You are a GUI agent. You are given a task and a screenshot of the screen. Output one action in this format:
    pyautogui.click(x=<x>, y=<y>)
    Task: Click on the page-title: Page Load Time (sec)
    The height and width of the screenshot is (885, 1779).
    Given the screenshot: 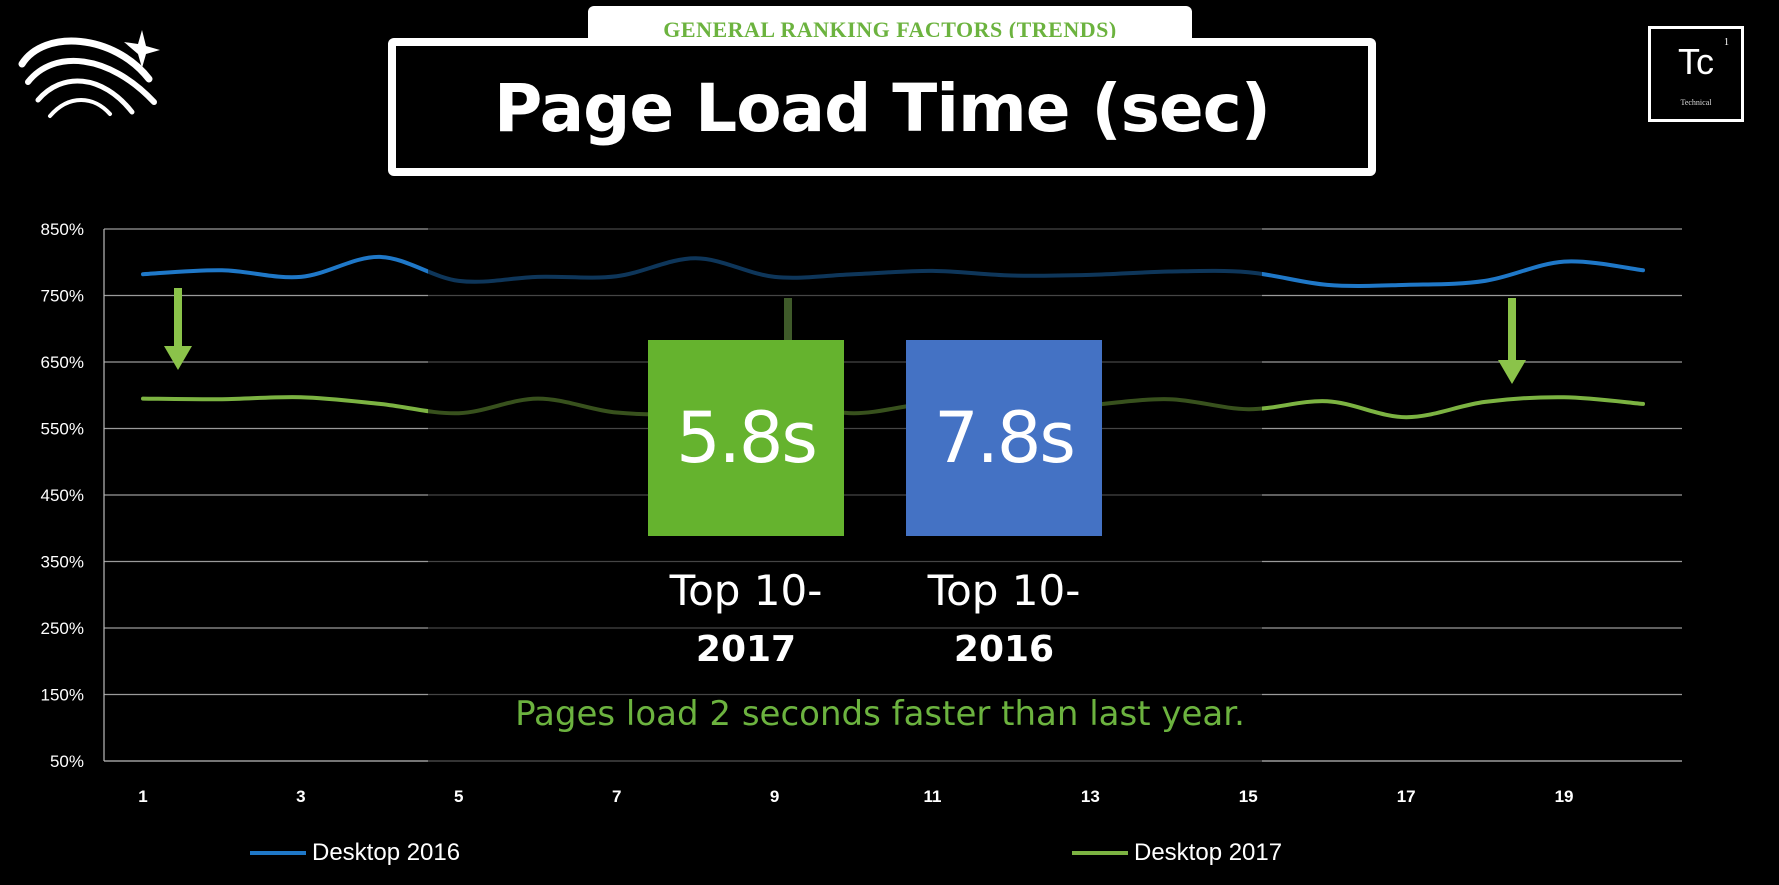 What is the action you would take?
    pyautogui.click(x=882, y=108)
    